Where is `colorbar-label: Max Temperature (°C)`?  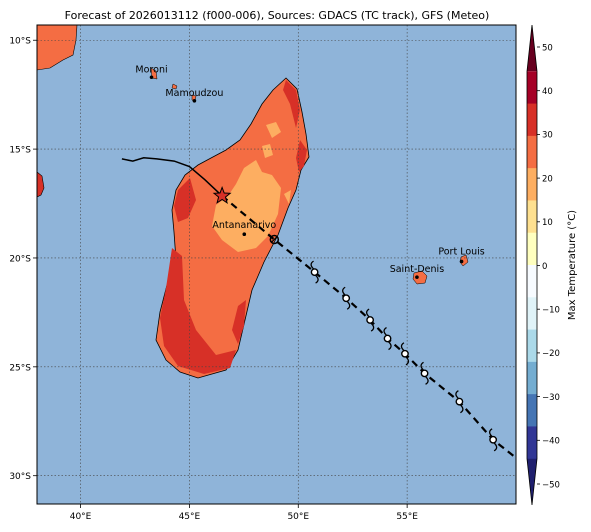
colorbar-label: Max Temperature (°C) is located at coordinates (572, 265).